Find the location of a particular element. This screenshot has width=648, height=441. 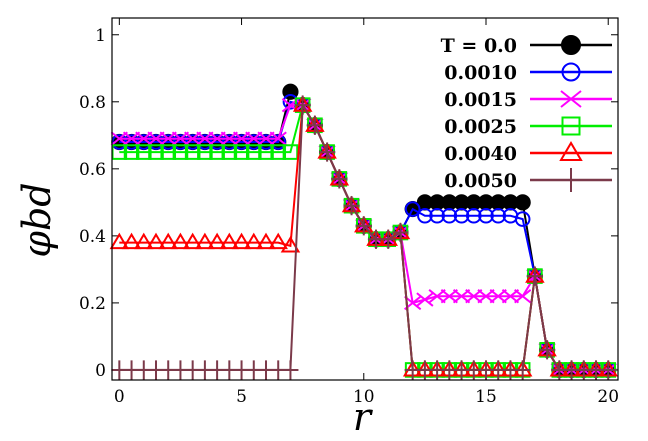

legend-label: 0.0015 is located at coordinates (480, 100).